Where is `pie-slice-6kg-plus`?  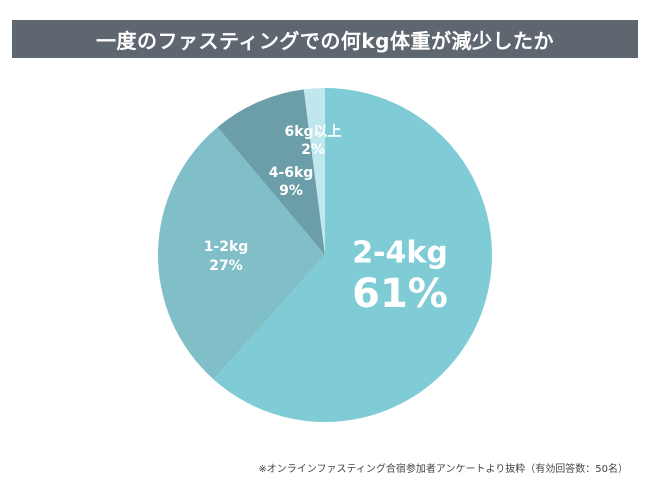
pie-slice-6kg-plus is located at coordinates (314, 171).